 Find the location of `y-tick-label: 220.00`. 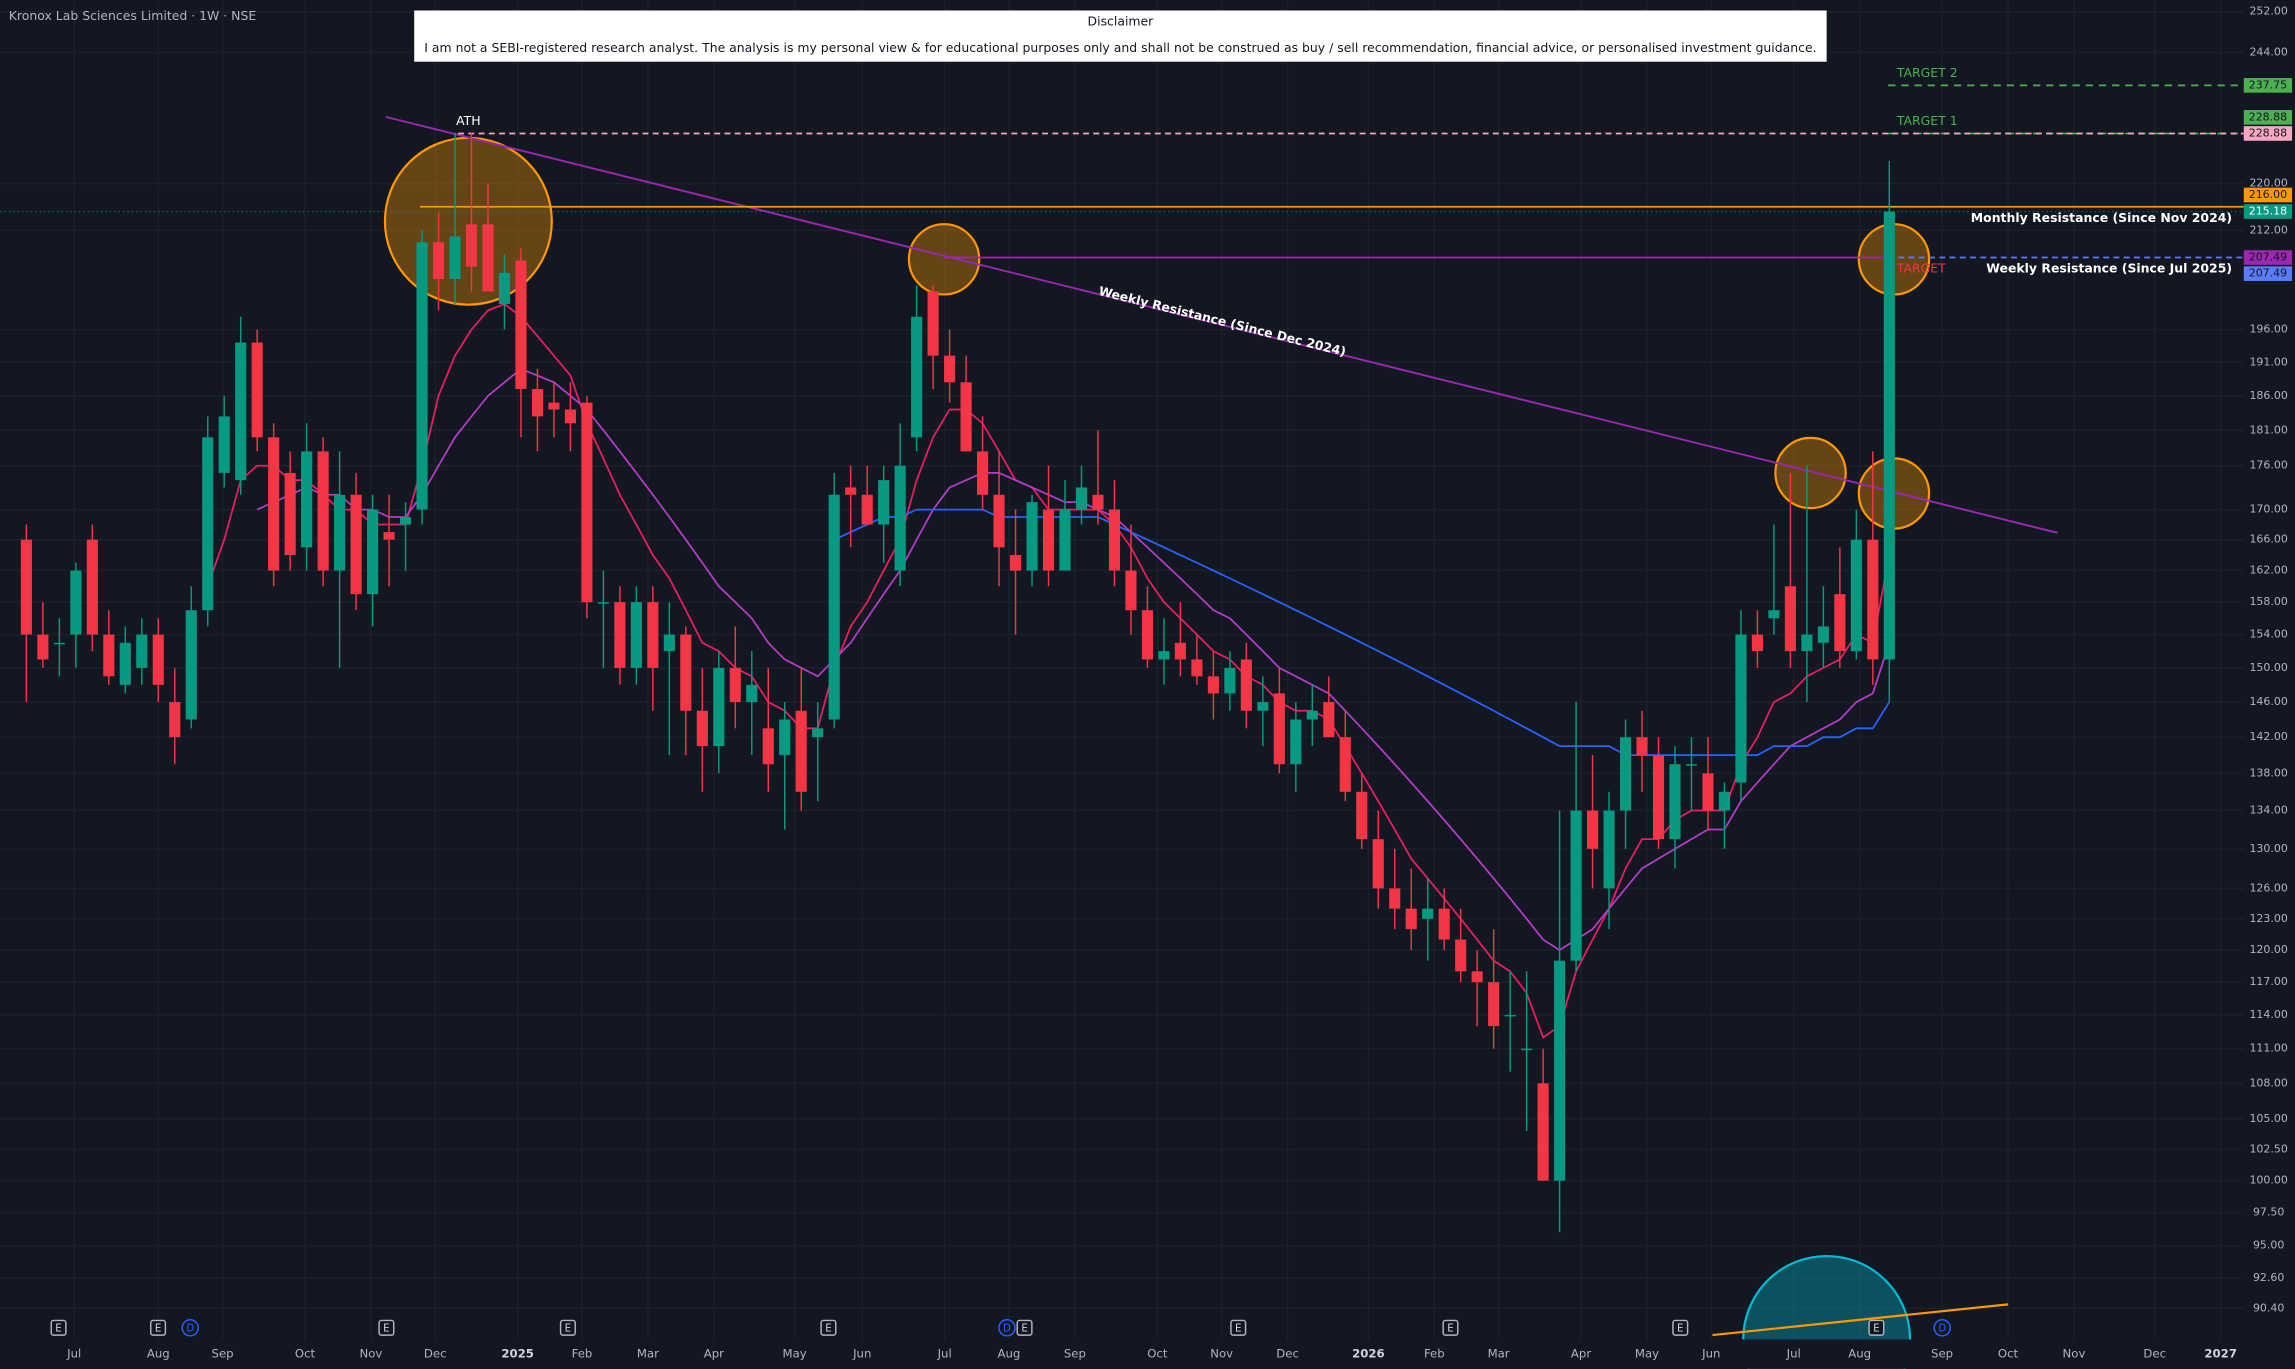

y-tick-label: 220.00 is located at coordinates (2268, 182).